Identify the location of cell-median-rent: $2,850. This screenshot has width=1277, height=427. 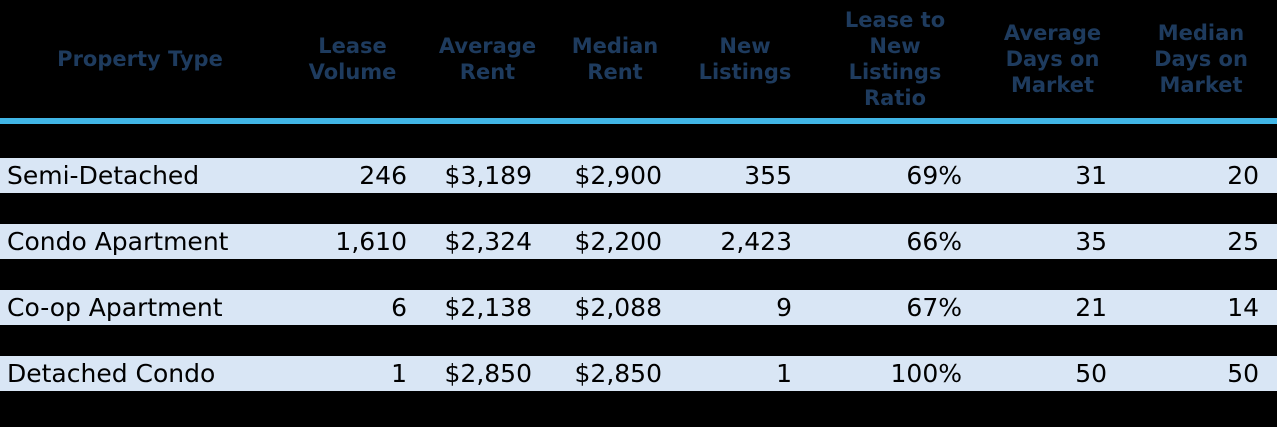
(618, 373).